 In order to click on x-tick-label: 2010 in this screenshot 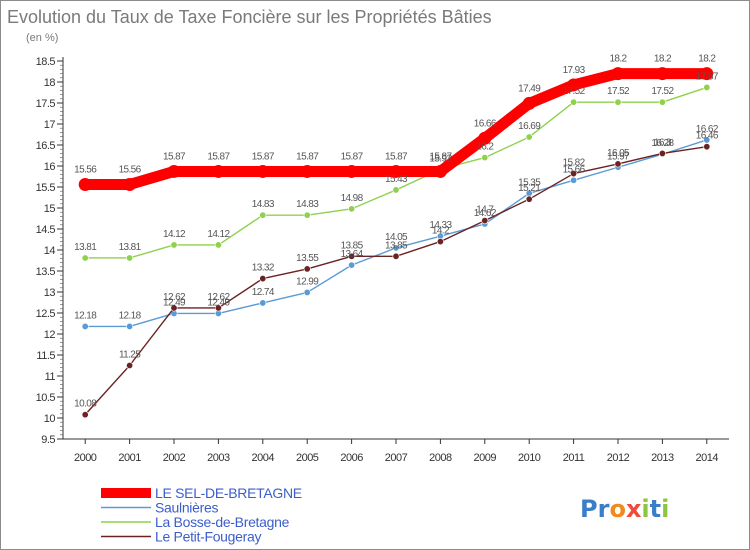, I will do `click(529, 458)`.